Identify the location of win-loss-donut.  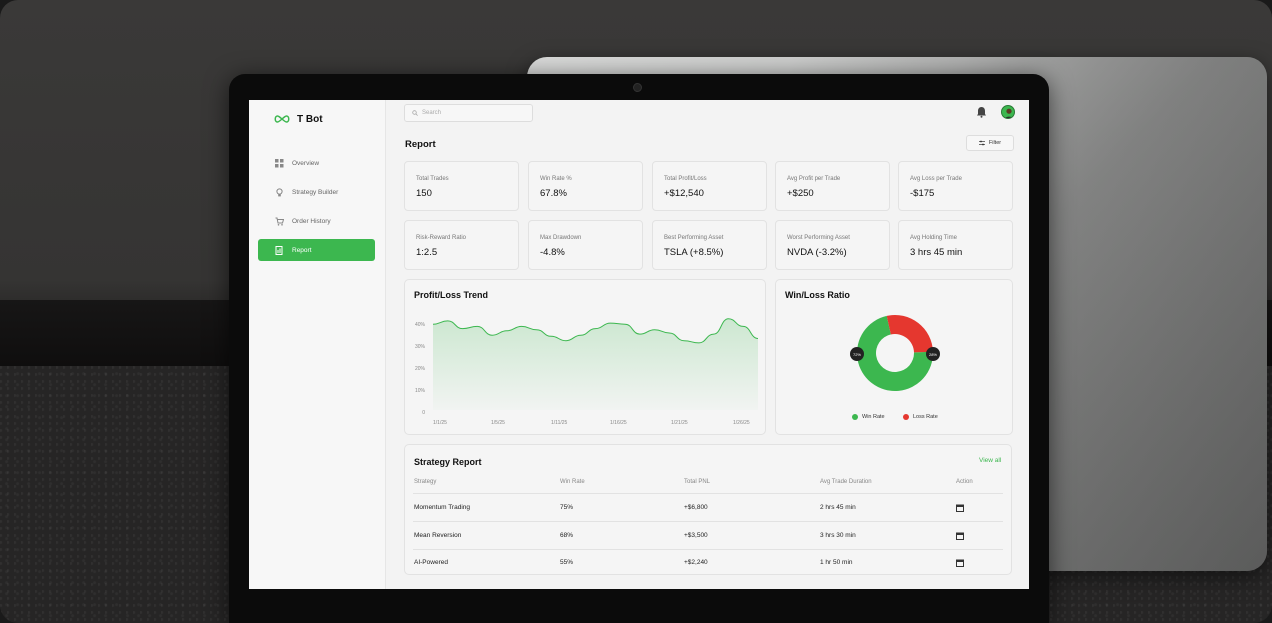
(895, 353).